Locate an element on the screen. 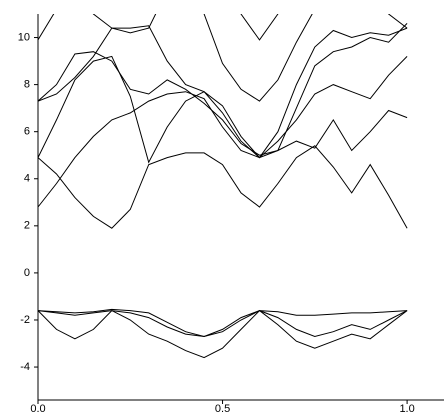 The height and width of the screenshot is (414, 447). x-tick-label: 0.5 is located at coordinates (222, 408).